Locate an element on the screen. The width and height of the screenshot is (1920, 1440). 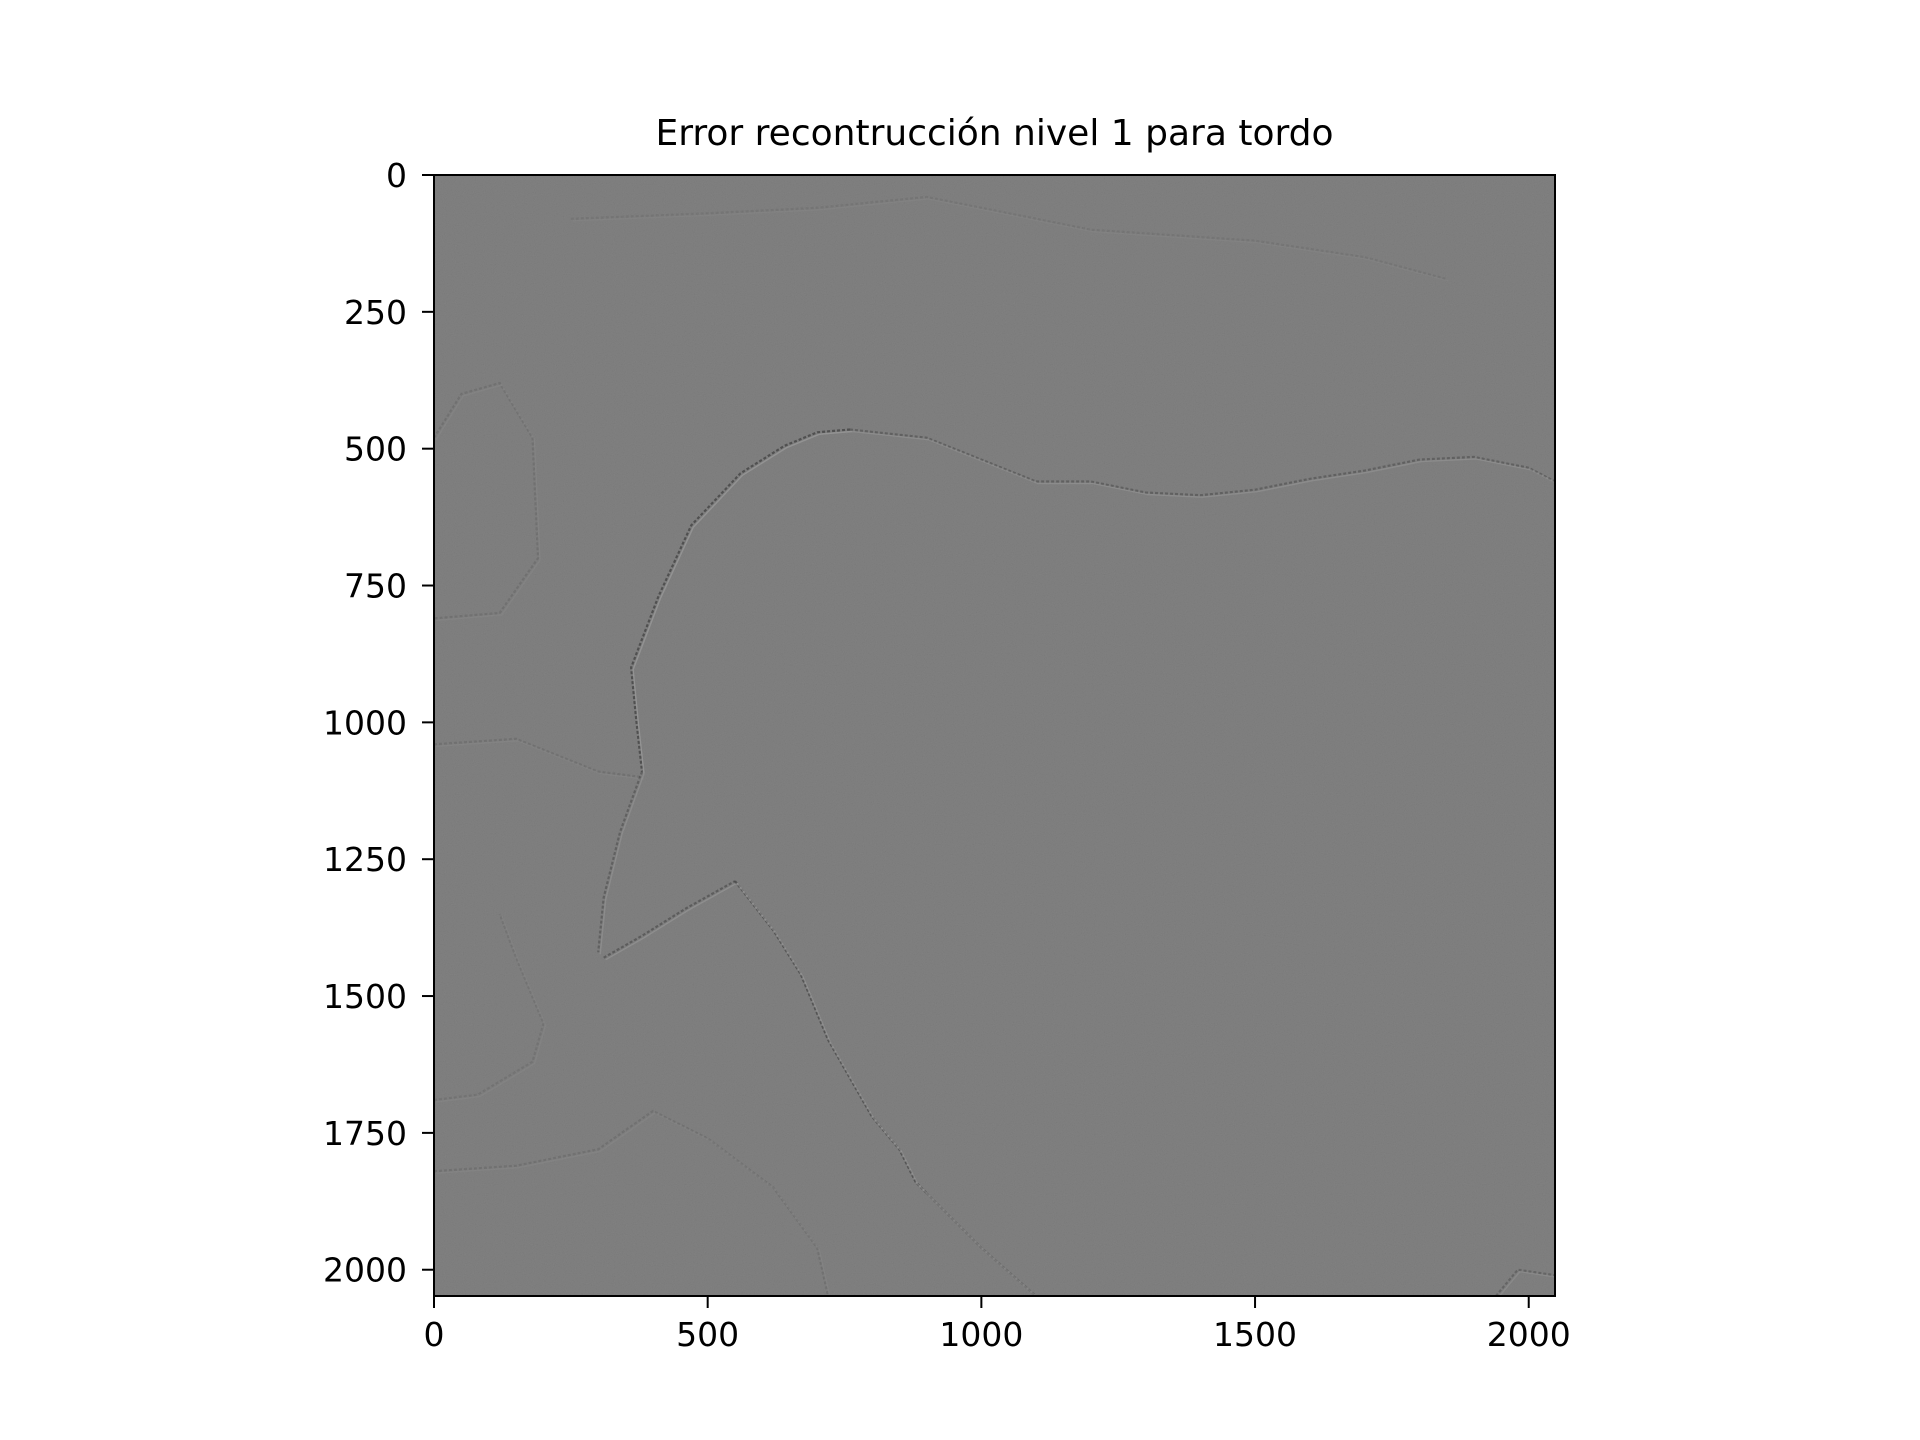
edge-bird-head-back-edge is located at coordinates (740, 600).